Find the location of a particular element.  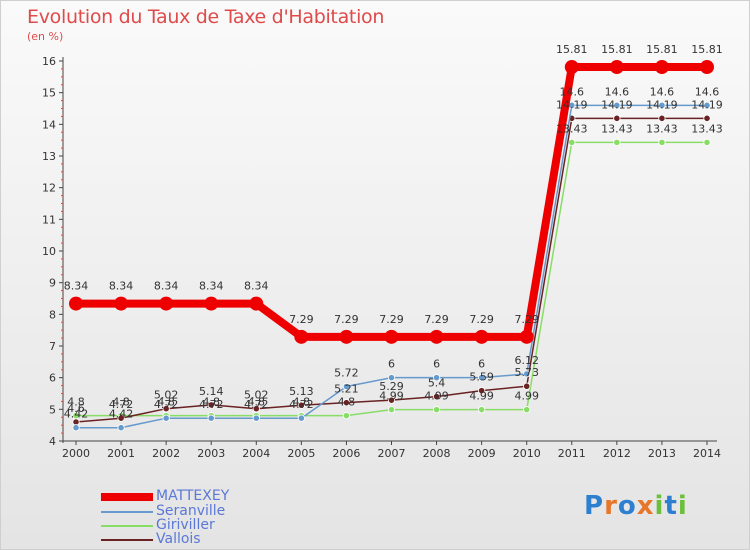

chart-title: Evolution du Taux de Taxe d'Habitation is located at coordinates (206, 17).